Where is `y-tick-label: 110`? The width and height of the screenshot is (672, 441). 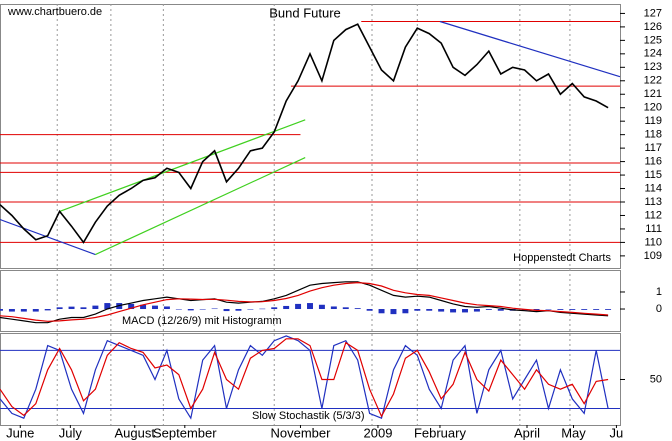 y-tick-label: 110 is located at coordinates (653, 242).